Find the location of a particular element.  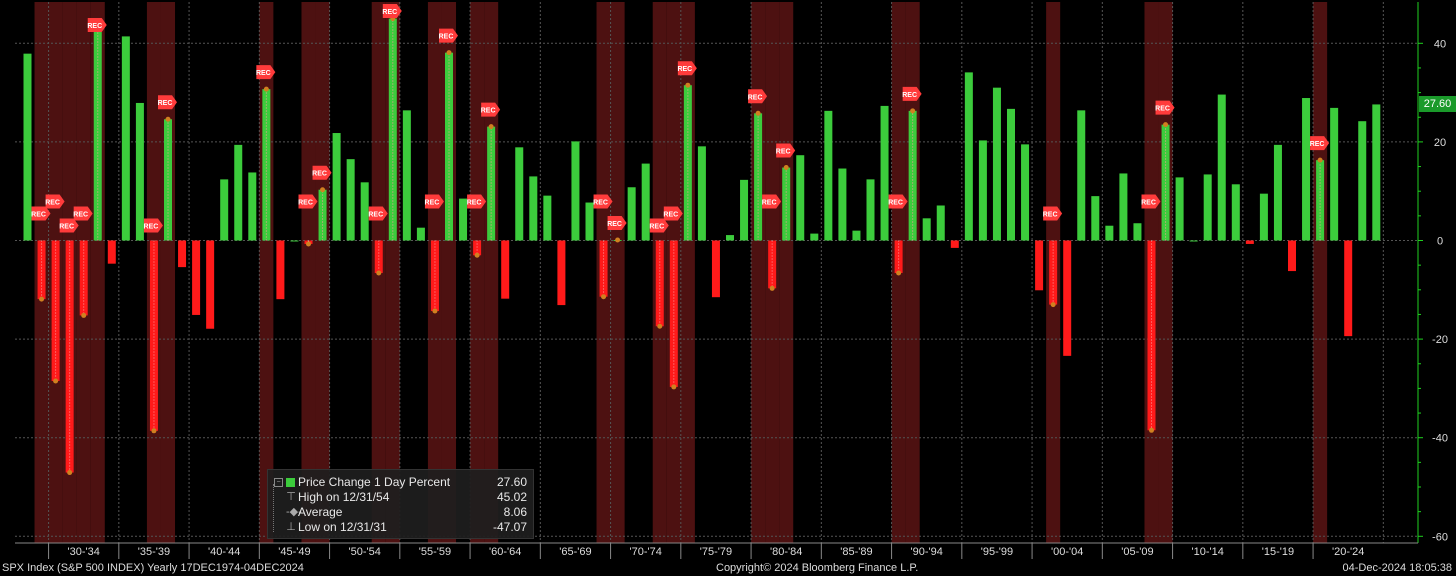

legend-low-row: ⊥ Low on 12/31/31 -47.07 is located at coordinates (399, 527).